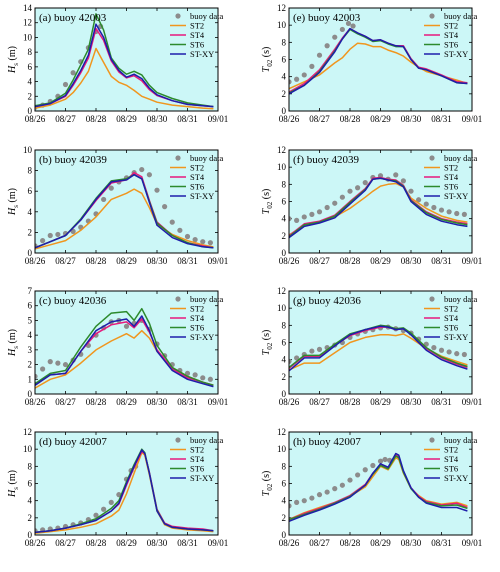 The height and width of the screenshot is (572, 500). I want to click on panel-title: (c) buoy 42036, so click(73, 301).